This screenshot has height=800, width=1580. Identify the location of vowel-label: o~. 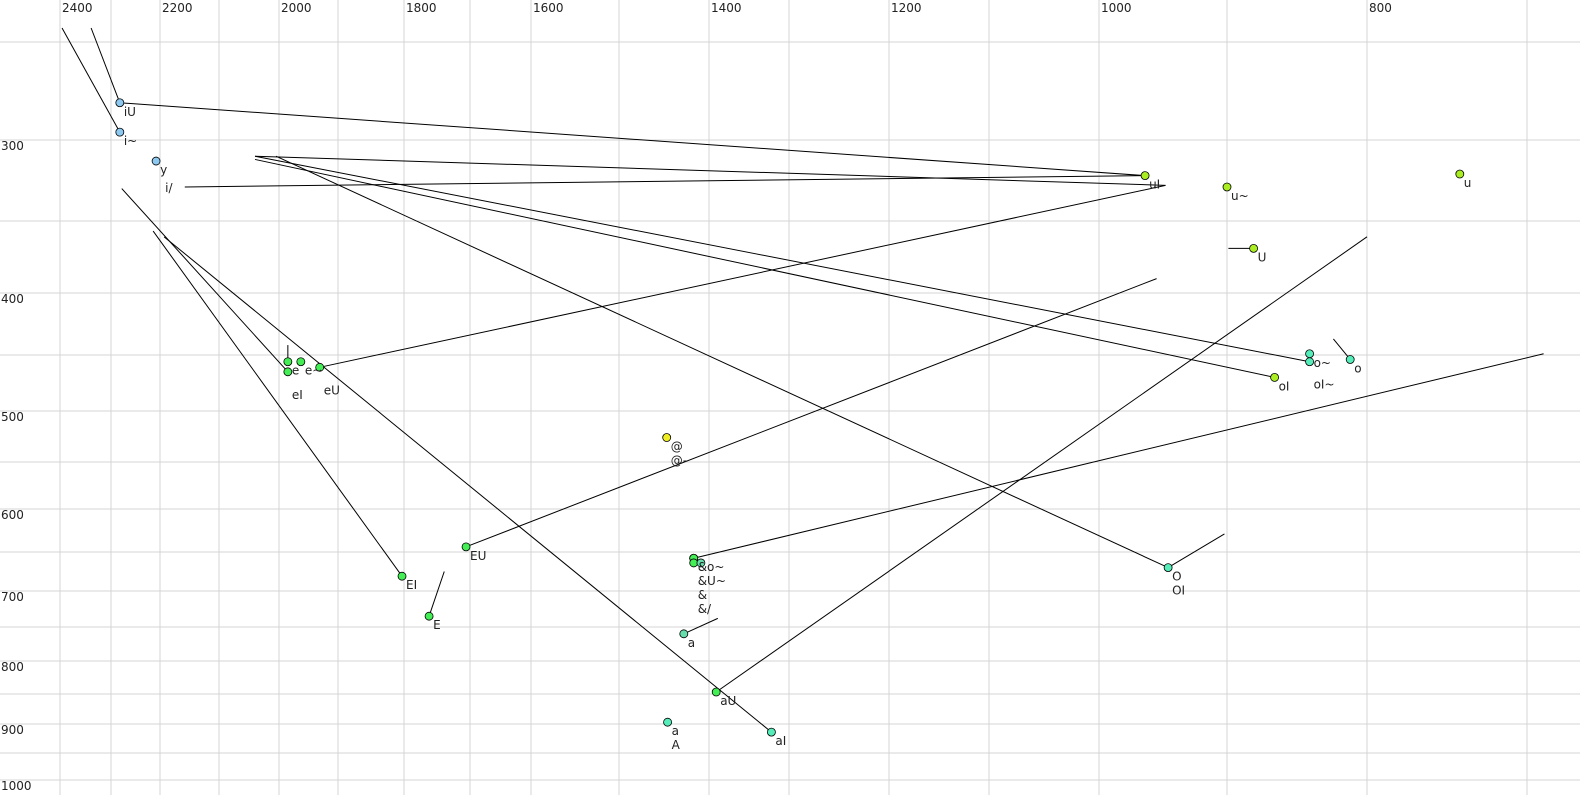
(1322, 363).